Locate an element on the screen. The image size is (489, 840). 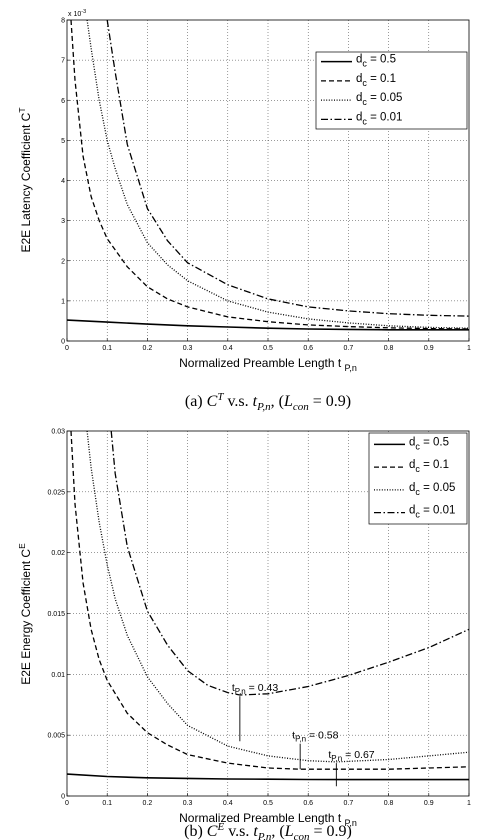
latency-xtick-label: 0.1 is located at coordinates (107, 348).